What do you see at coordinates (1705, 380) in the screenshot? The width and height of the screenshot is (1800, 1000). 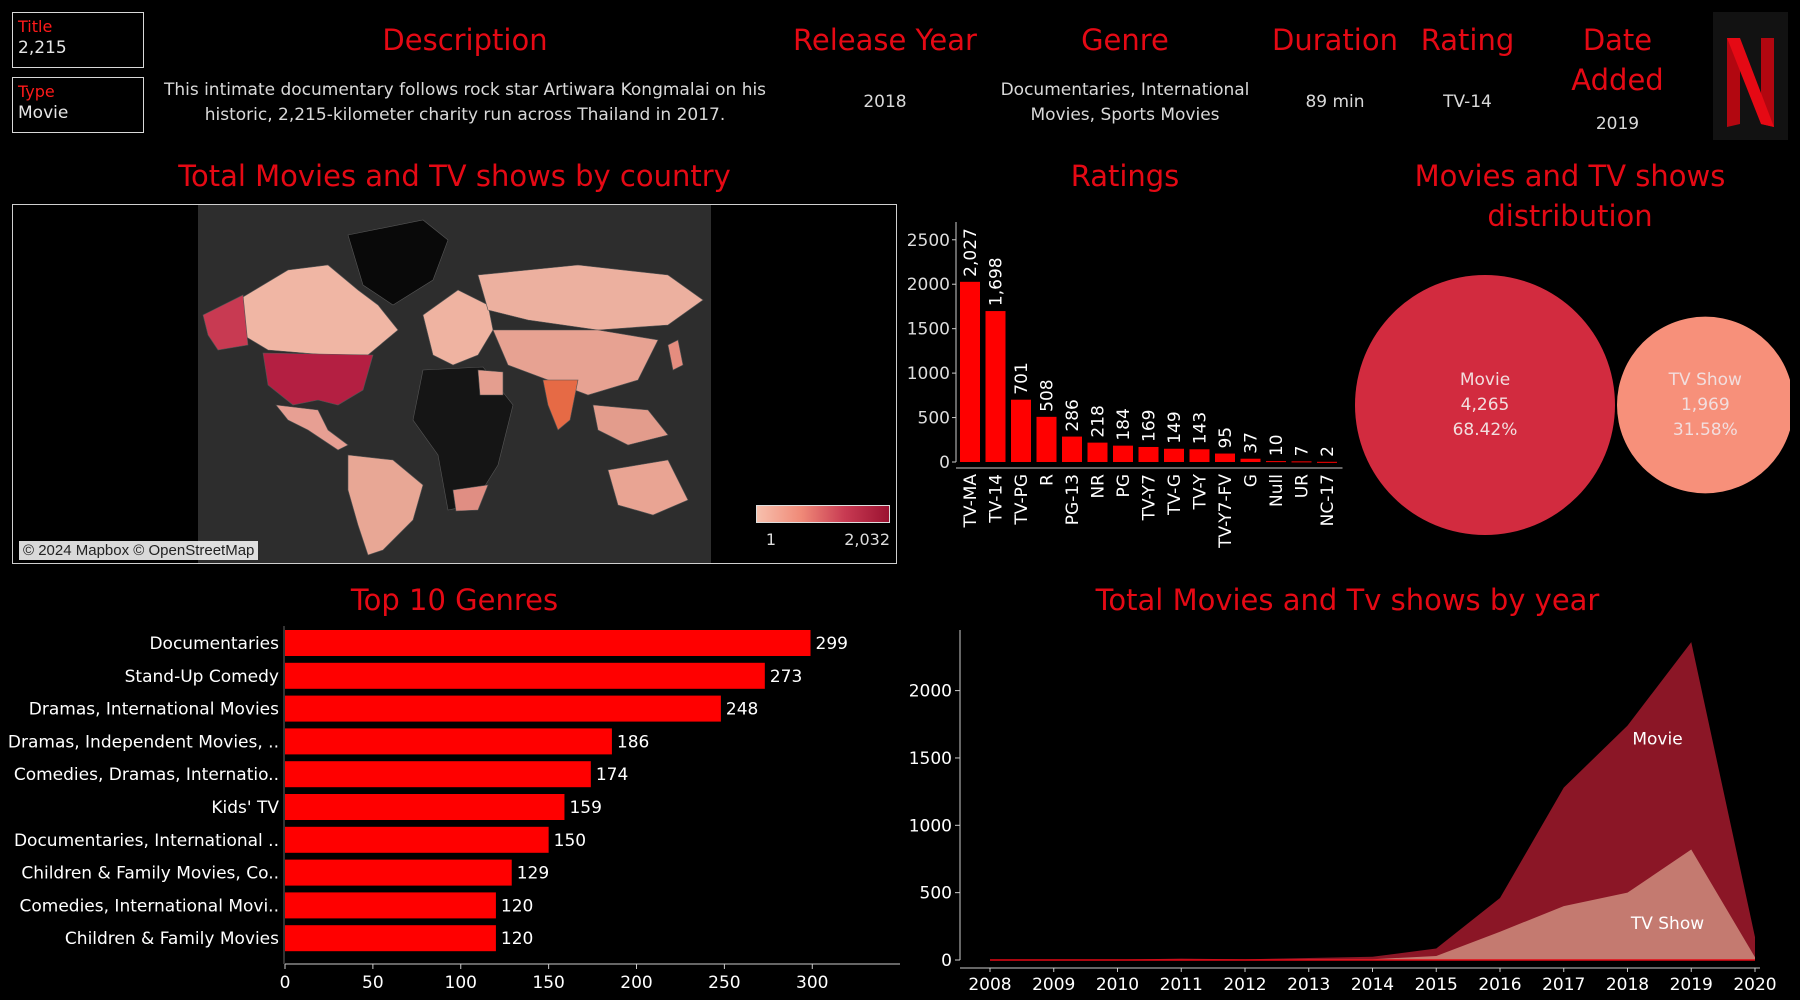 I see `distribution-category-label: TV Show` at bounding box center [1705, 380].